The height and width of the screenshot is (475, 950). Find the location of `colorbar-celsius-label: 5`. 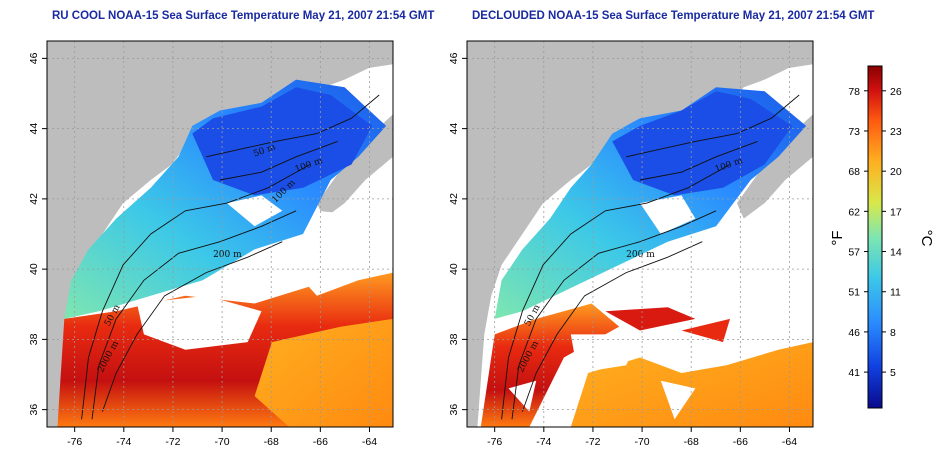

colorbar-celsius-label: 5 is located at coordinates (893, 373).